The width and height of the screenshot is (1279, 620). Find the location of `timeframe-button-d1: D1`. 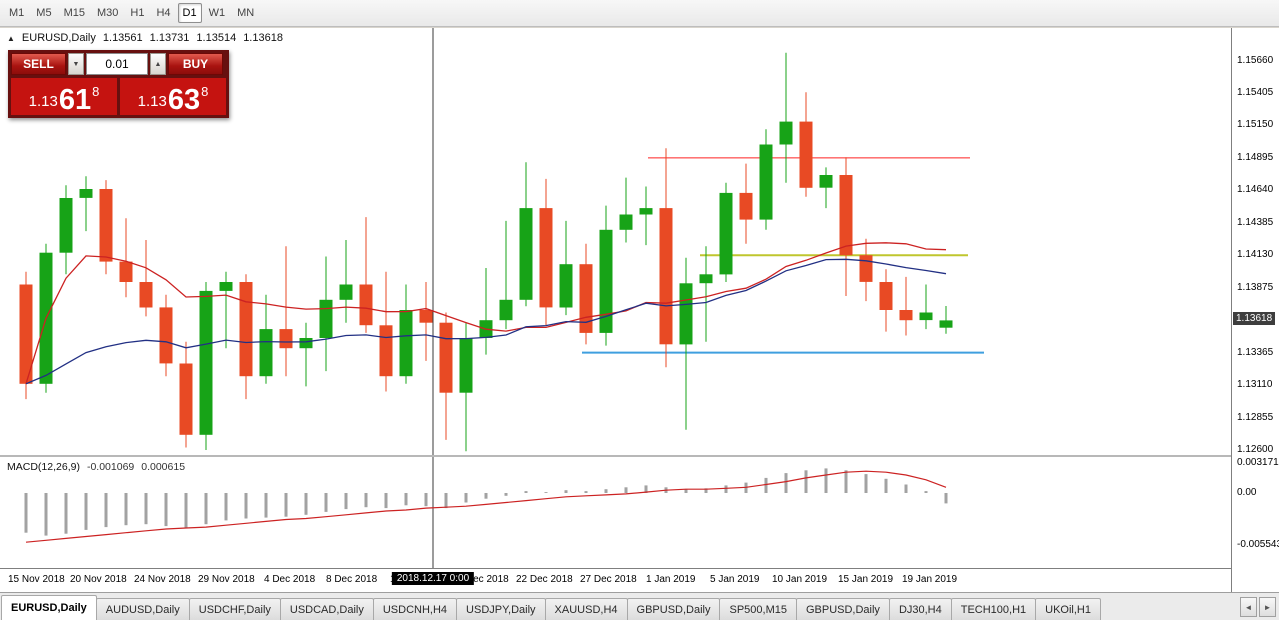

timeframe-button-d1: D1 is located at coordinates (189, 13).